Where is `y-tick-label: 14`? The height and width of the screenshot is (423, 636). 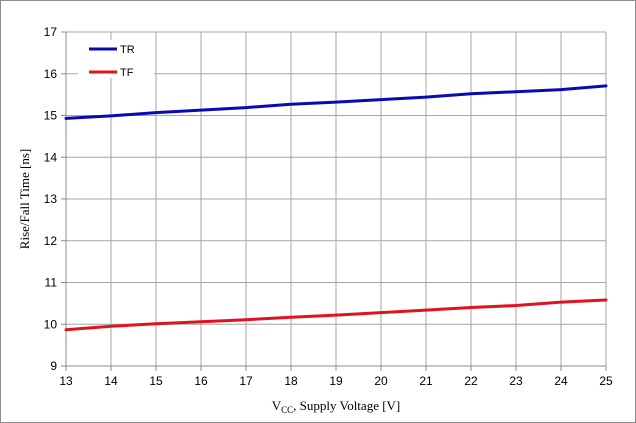
y-tick-label: 14 is located at coordinates (51, 157).